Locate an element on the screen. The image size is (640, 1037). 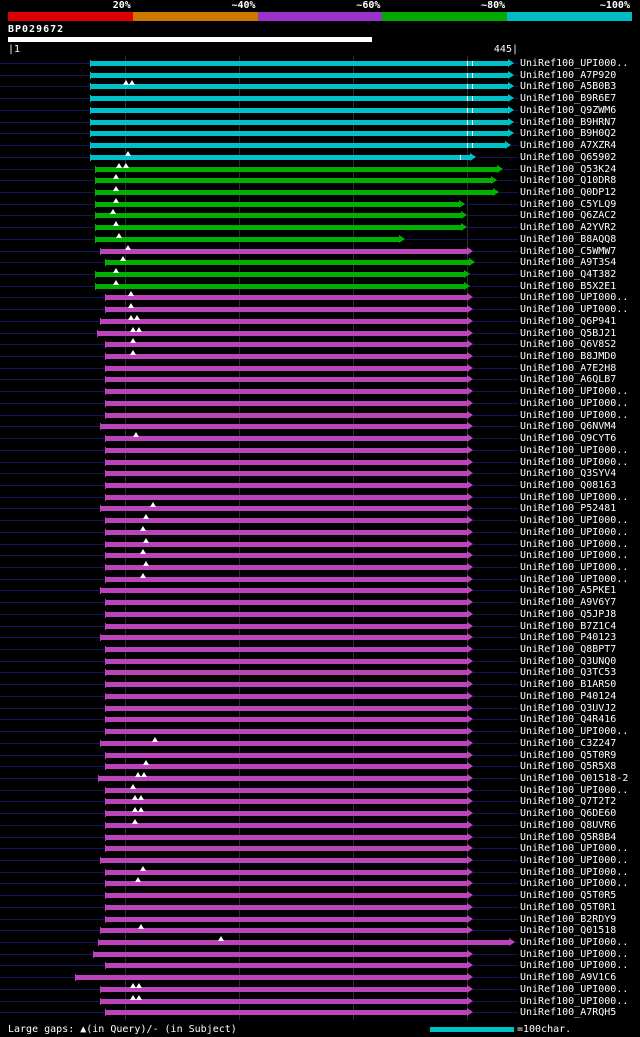
hit-label: UniRef100_Q65902 is located at coordinates (568, 157).